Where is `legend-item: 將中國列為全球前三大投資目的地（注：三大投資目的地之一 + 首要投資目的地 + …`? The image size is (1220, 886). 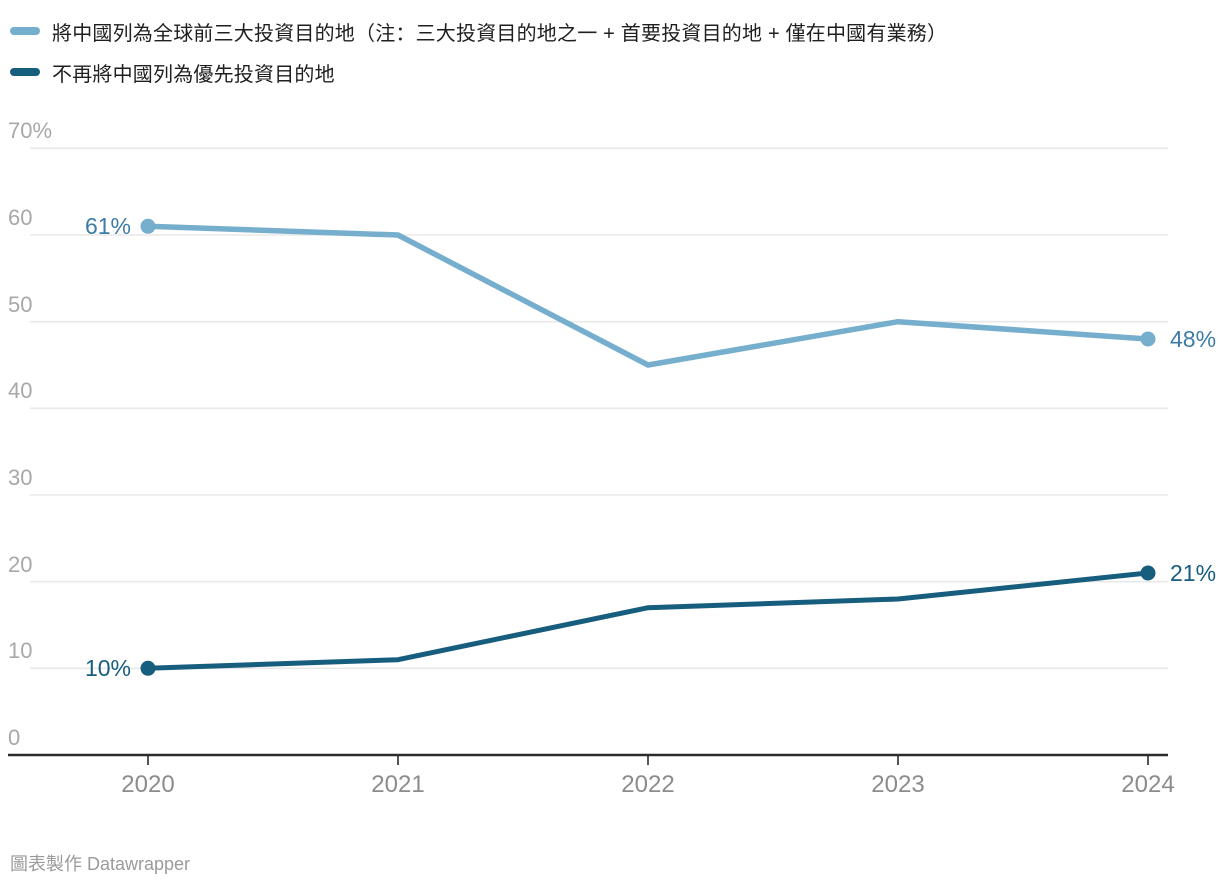 legend-item: 將中國列為全球前三大投資目的地（注：三大投資目的地之一 + 首要投資目的地 + … is located at coordinates (478, 31).